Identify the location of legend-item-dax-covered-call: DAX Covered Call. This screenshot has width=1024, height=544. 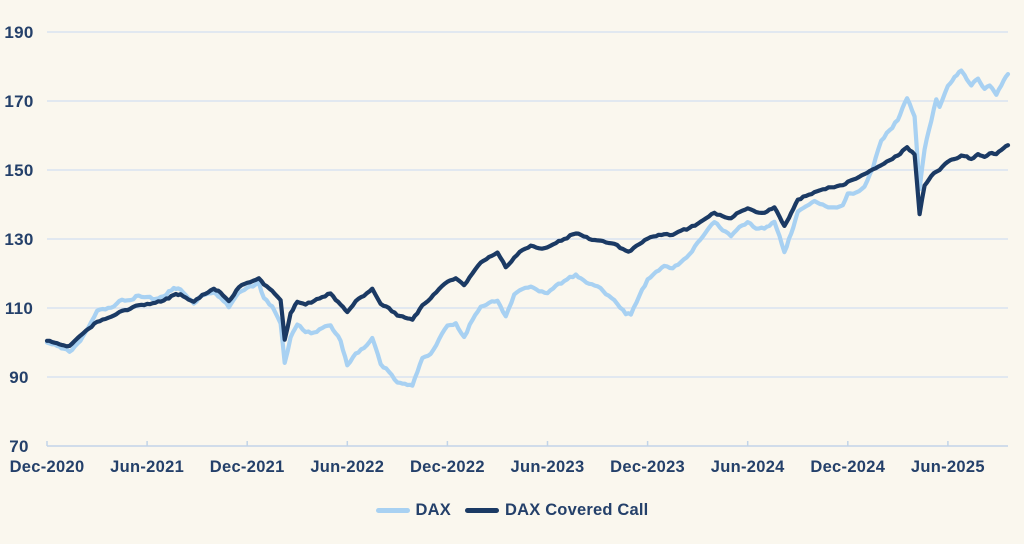
(556, 510).